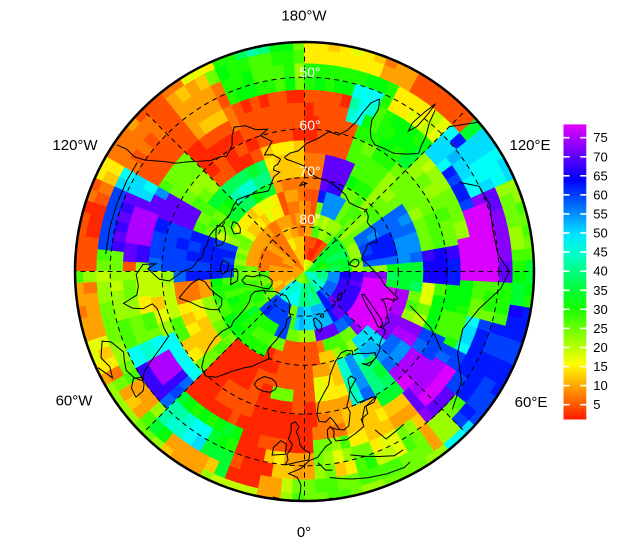 The image size is (625, 557). What do you see at coordinates (304, 16) in the screenshot?
I see `svg-text: 180°W` at bounding box center [304, 16].